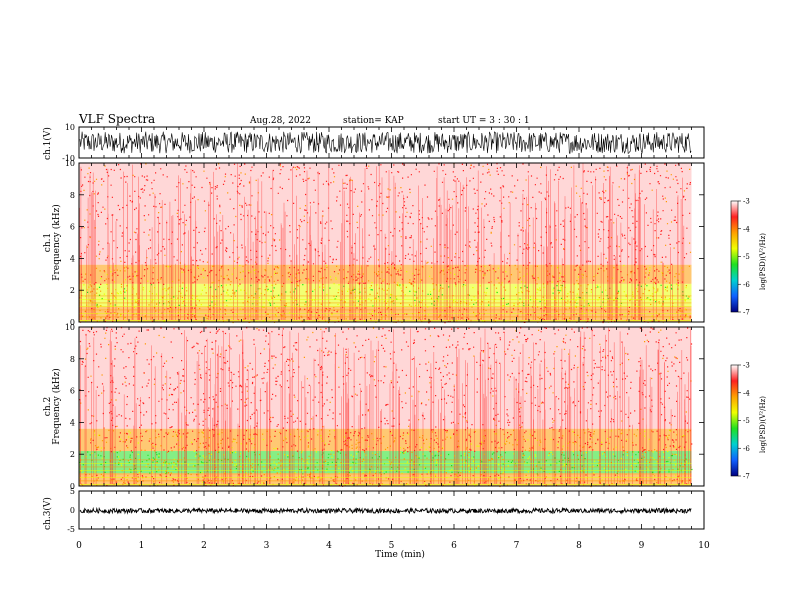 The width and height of the screenshot is (792, 612). I want to click on x-axis-tick-label: 8, so click(579, 546).